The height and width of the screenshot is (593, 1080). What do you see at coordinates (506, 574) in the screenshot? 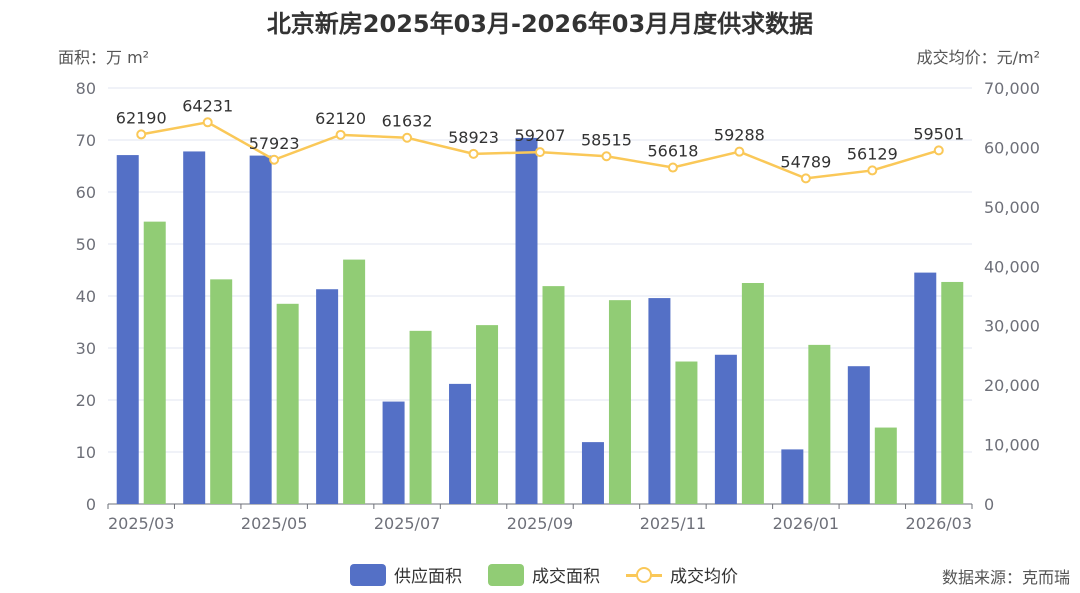
I see `legend-swatch-deal-area` at bounding box center [506, 574].